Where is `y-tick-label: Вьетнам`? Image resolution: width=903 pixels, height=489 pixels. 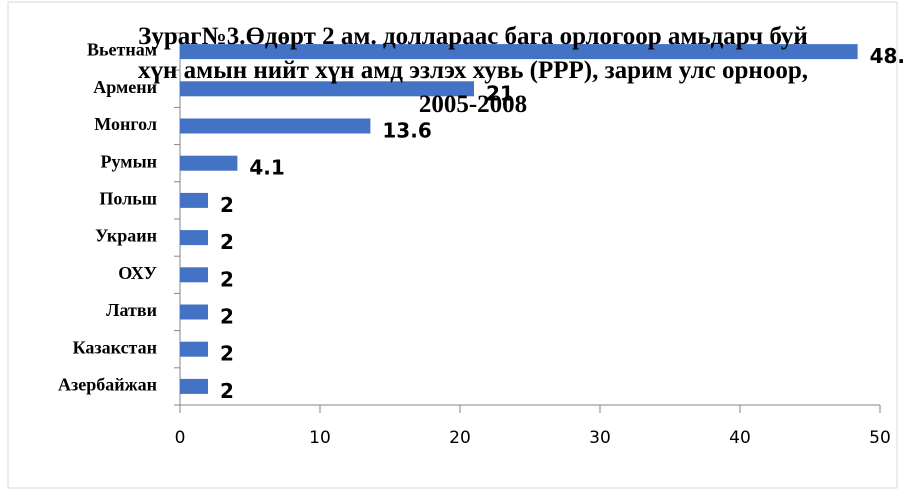 y-tick-label: Вьетнам is located at coordinates (122, 50).